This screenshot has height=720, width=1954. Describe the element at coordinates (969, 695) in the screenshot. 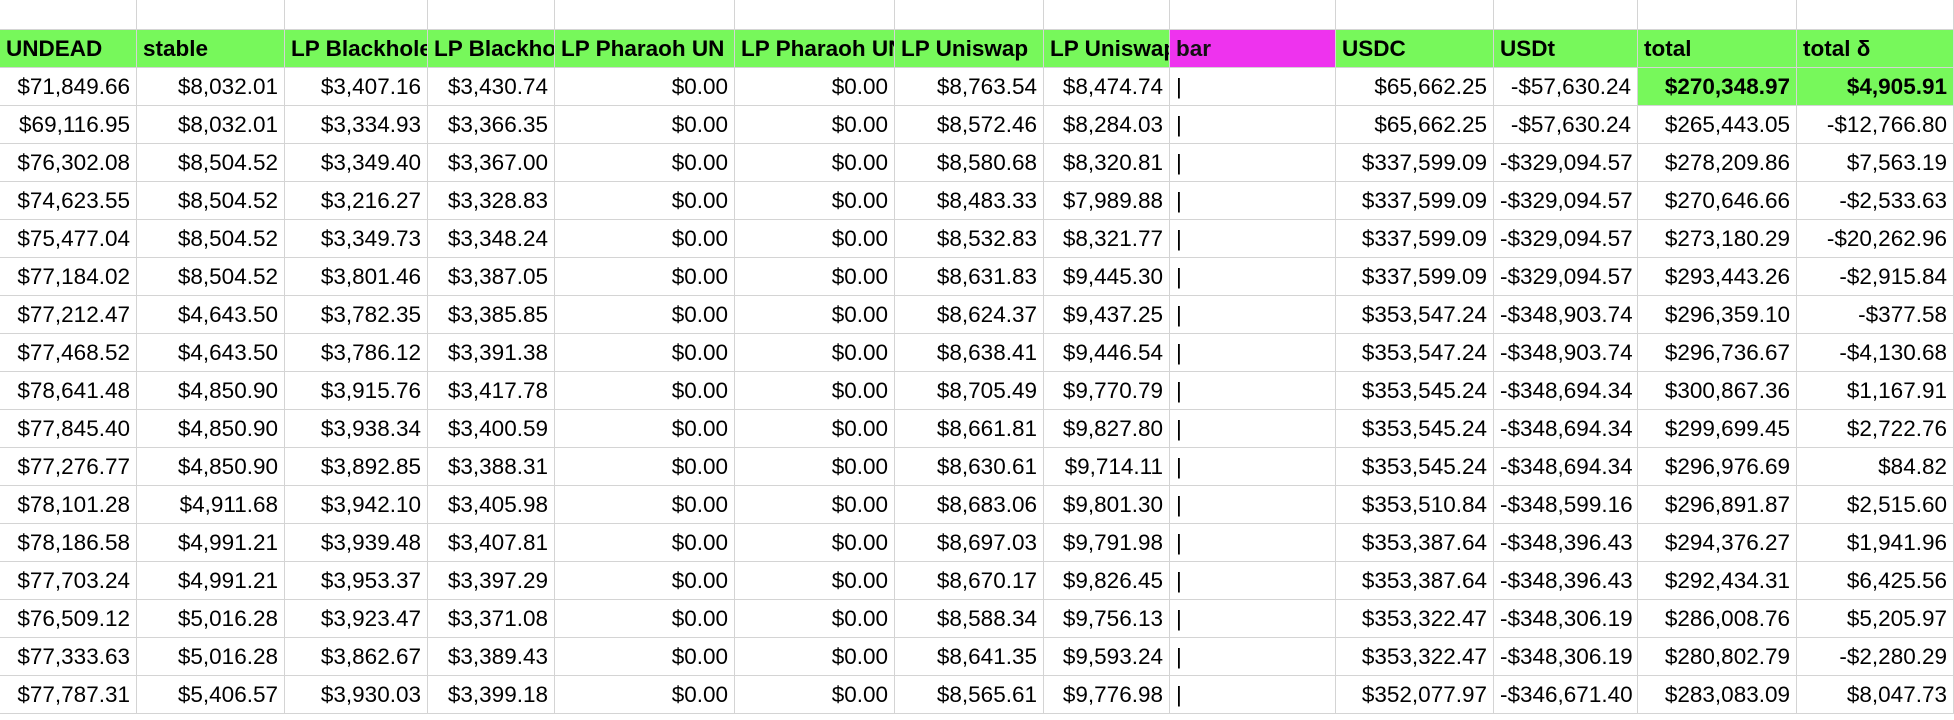

I see `grid-cell: $8,565.61` at that location.